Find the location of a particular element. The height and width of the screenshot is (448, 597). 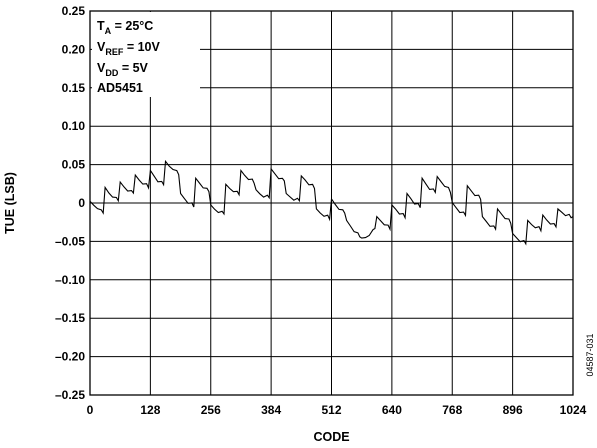

x-tick-label: 384 is located at coordinates (271, 410).